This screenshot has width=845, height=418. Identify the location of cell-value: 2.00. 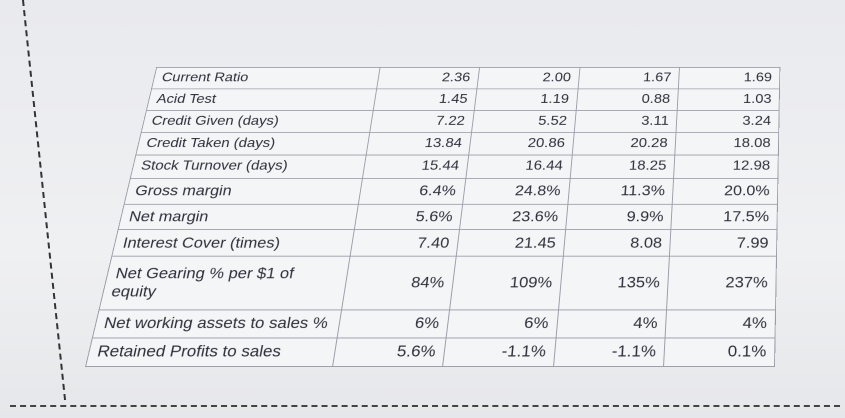
(528, 78).